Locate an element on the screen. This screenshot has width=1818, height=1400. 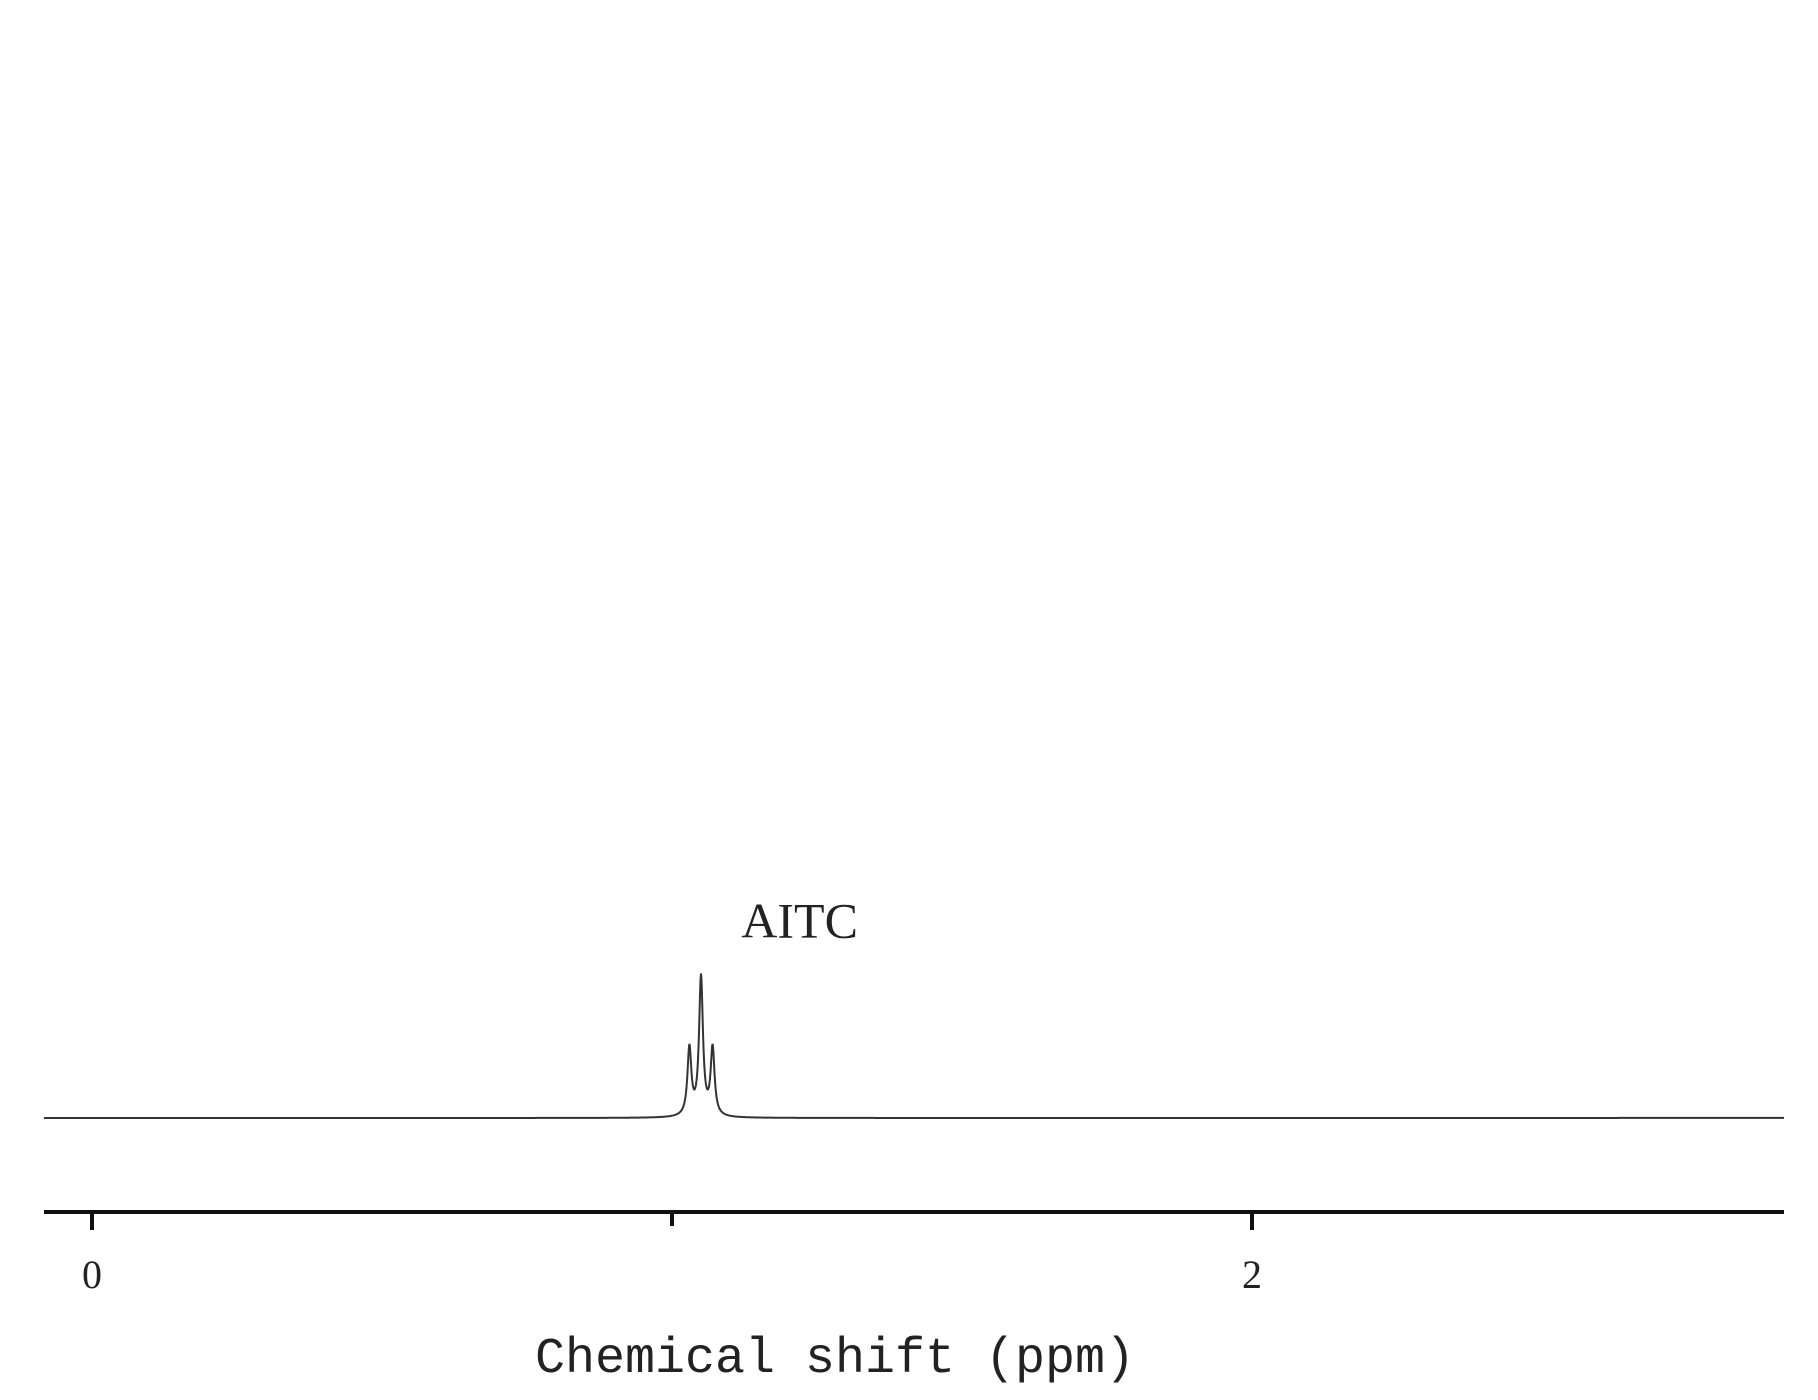
x-axis-tick-labels: 024 is located at coordinates (672, 1274).